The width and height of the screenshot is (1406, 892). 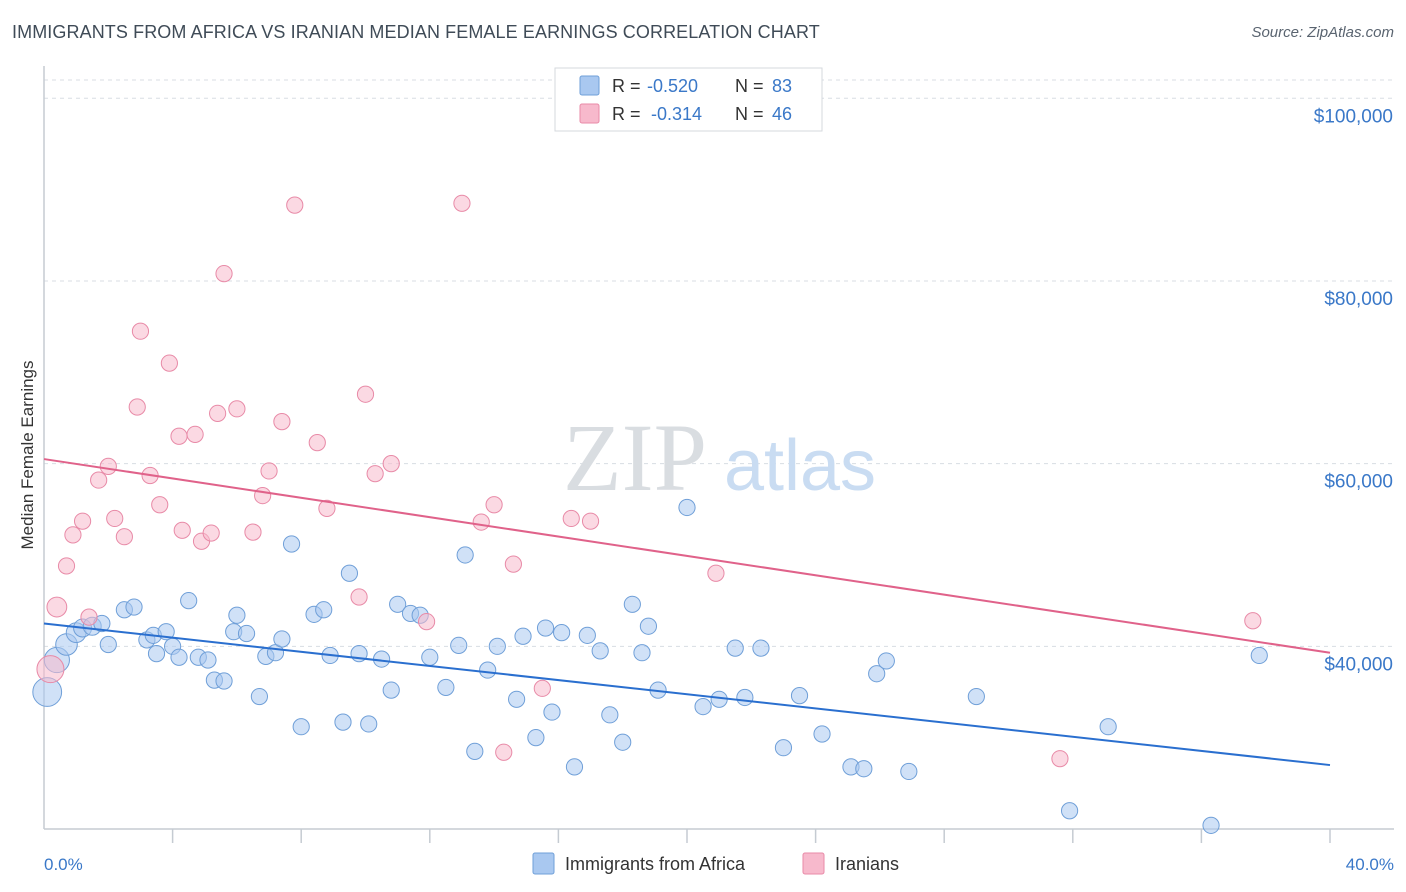 I want to click on stats-swatch-iranians, so click(x=589, y=113).